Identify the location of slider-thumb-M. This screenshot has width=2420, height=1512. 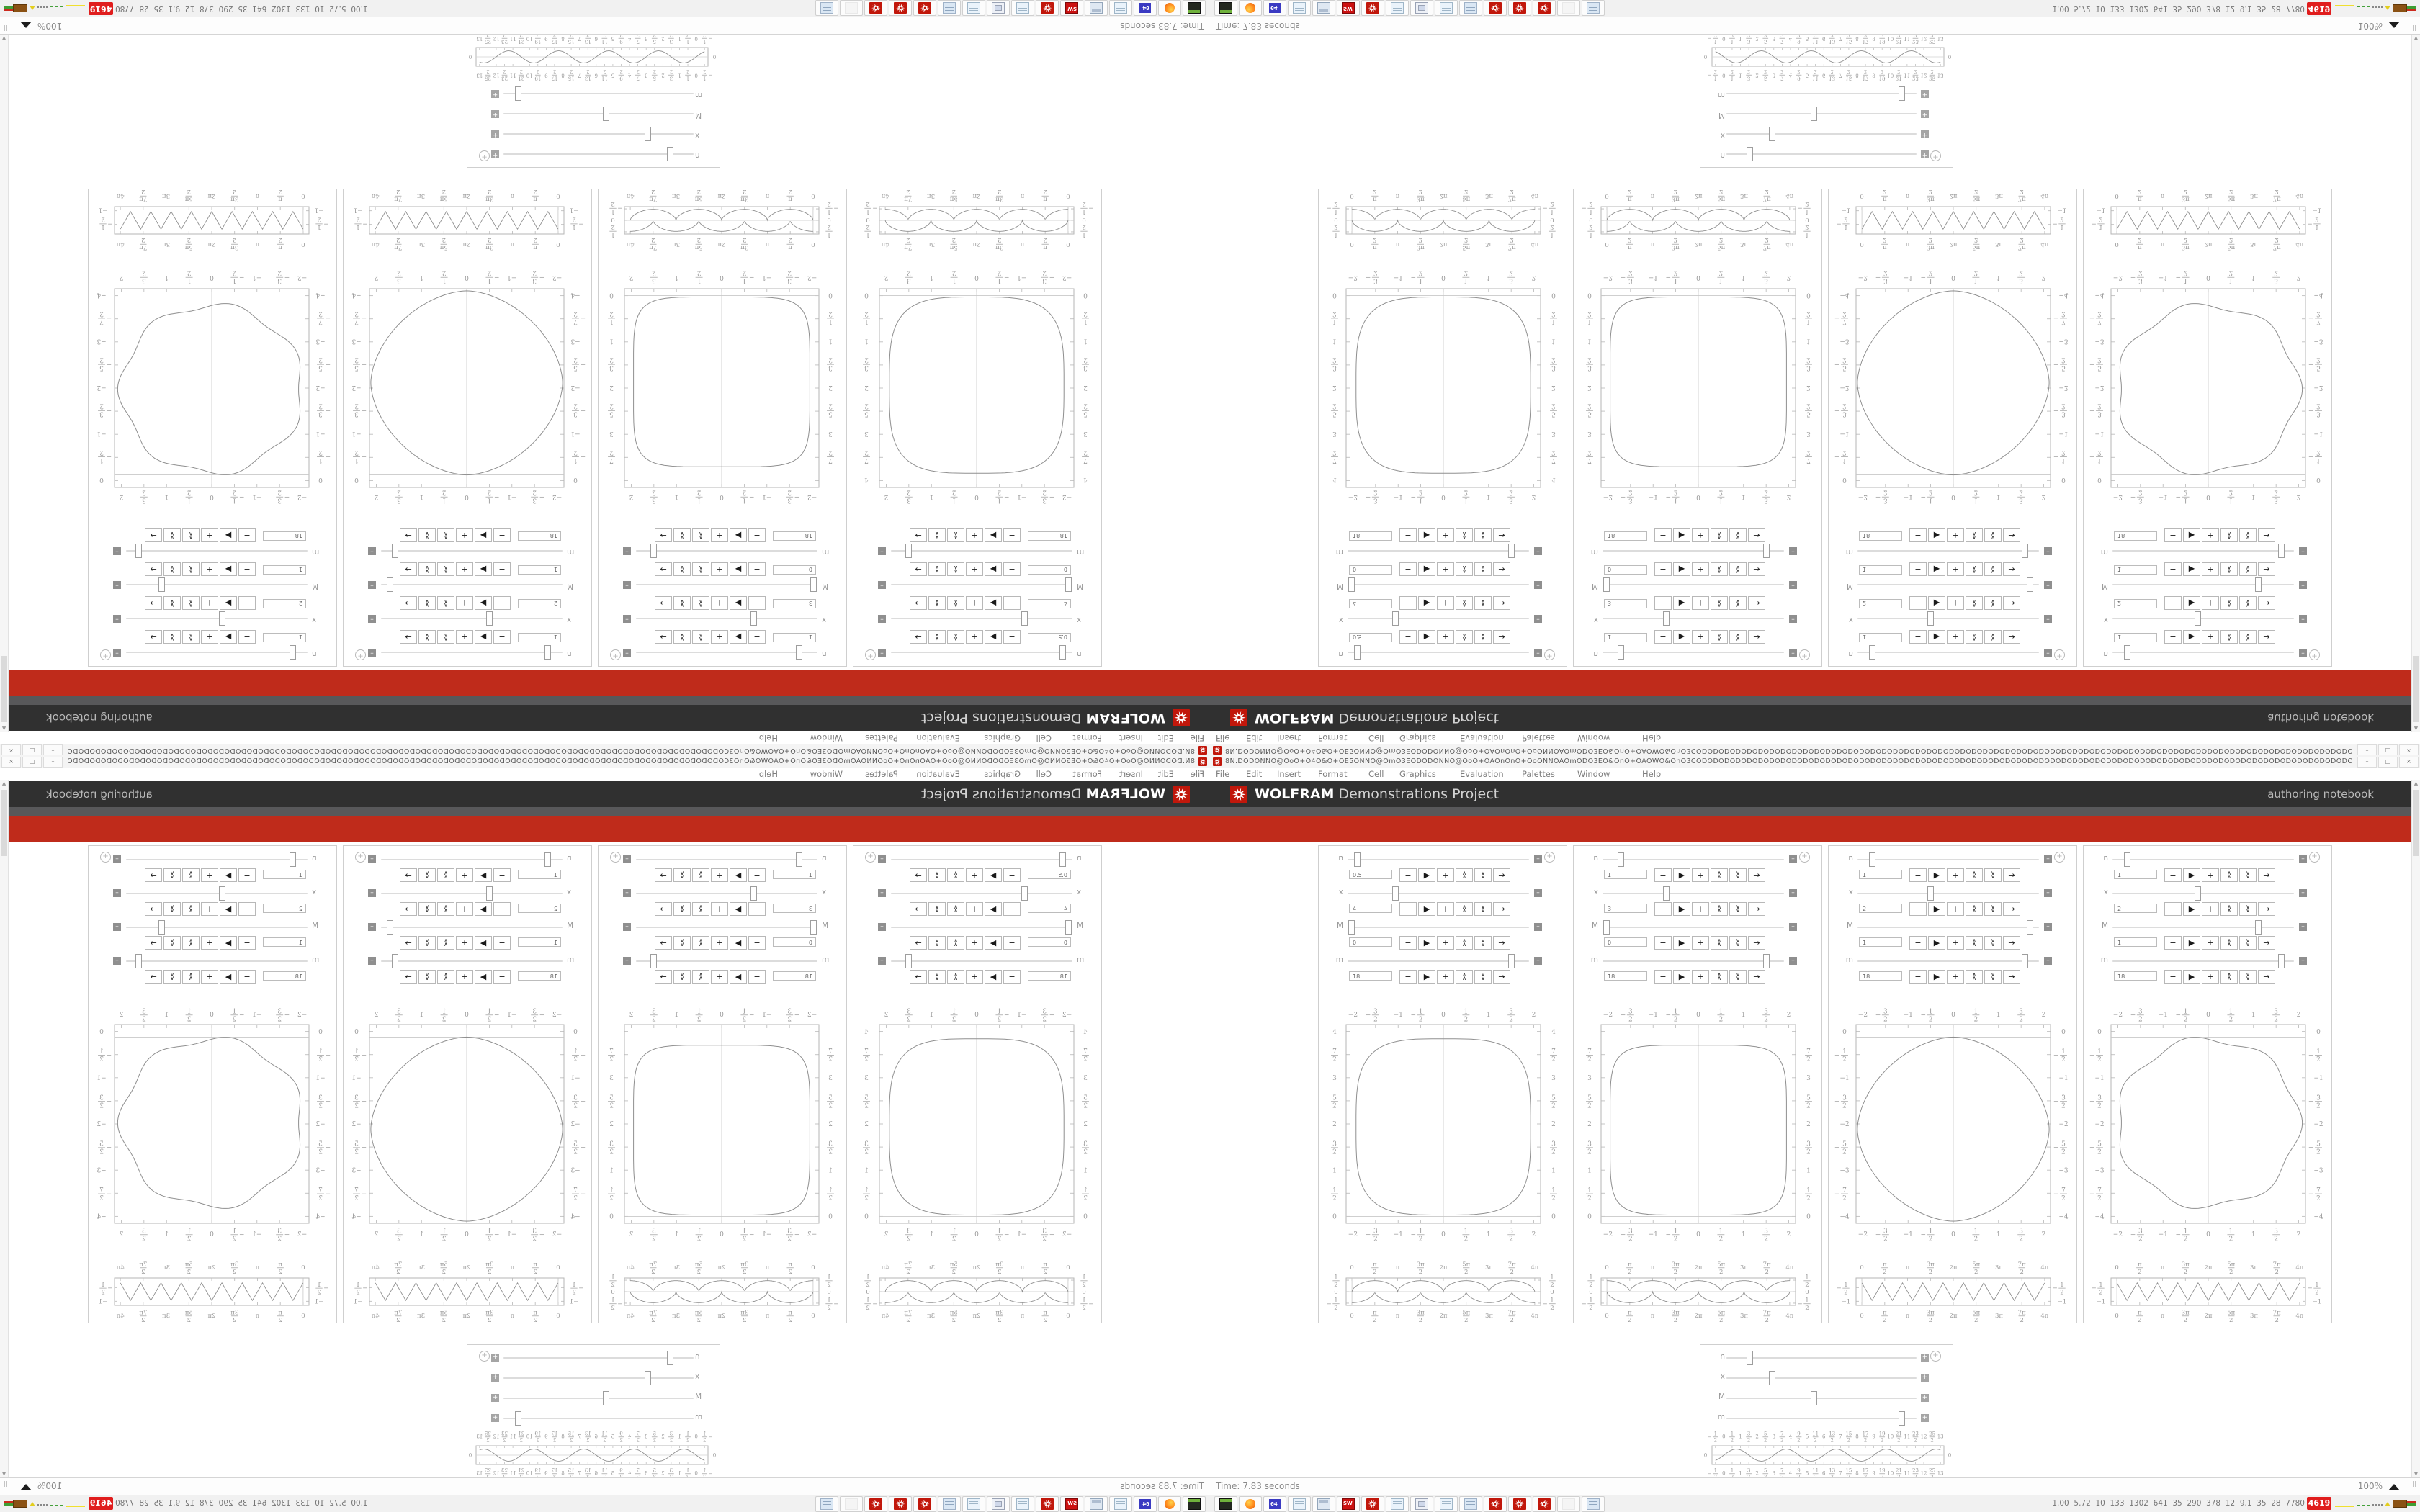
(1814, 114).